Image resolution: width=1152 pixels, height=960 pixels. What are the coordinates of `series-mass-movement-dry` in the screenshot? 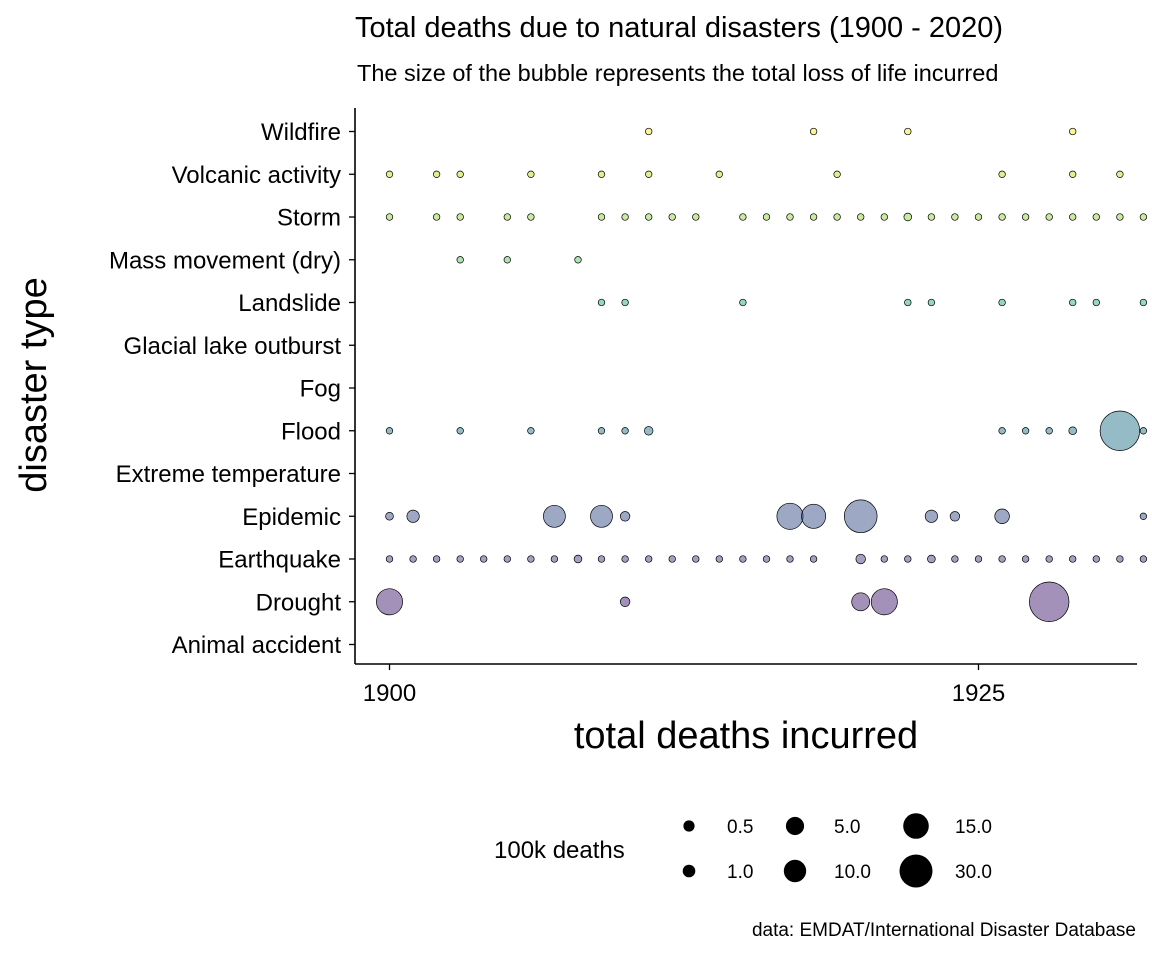 It's located at (519, 260).